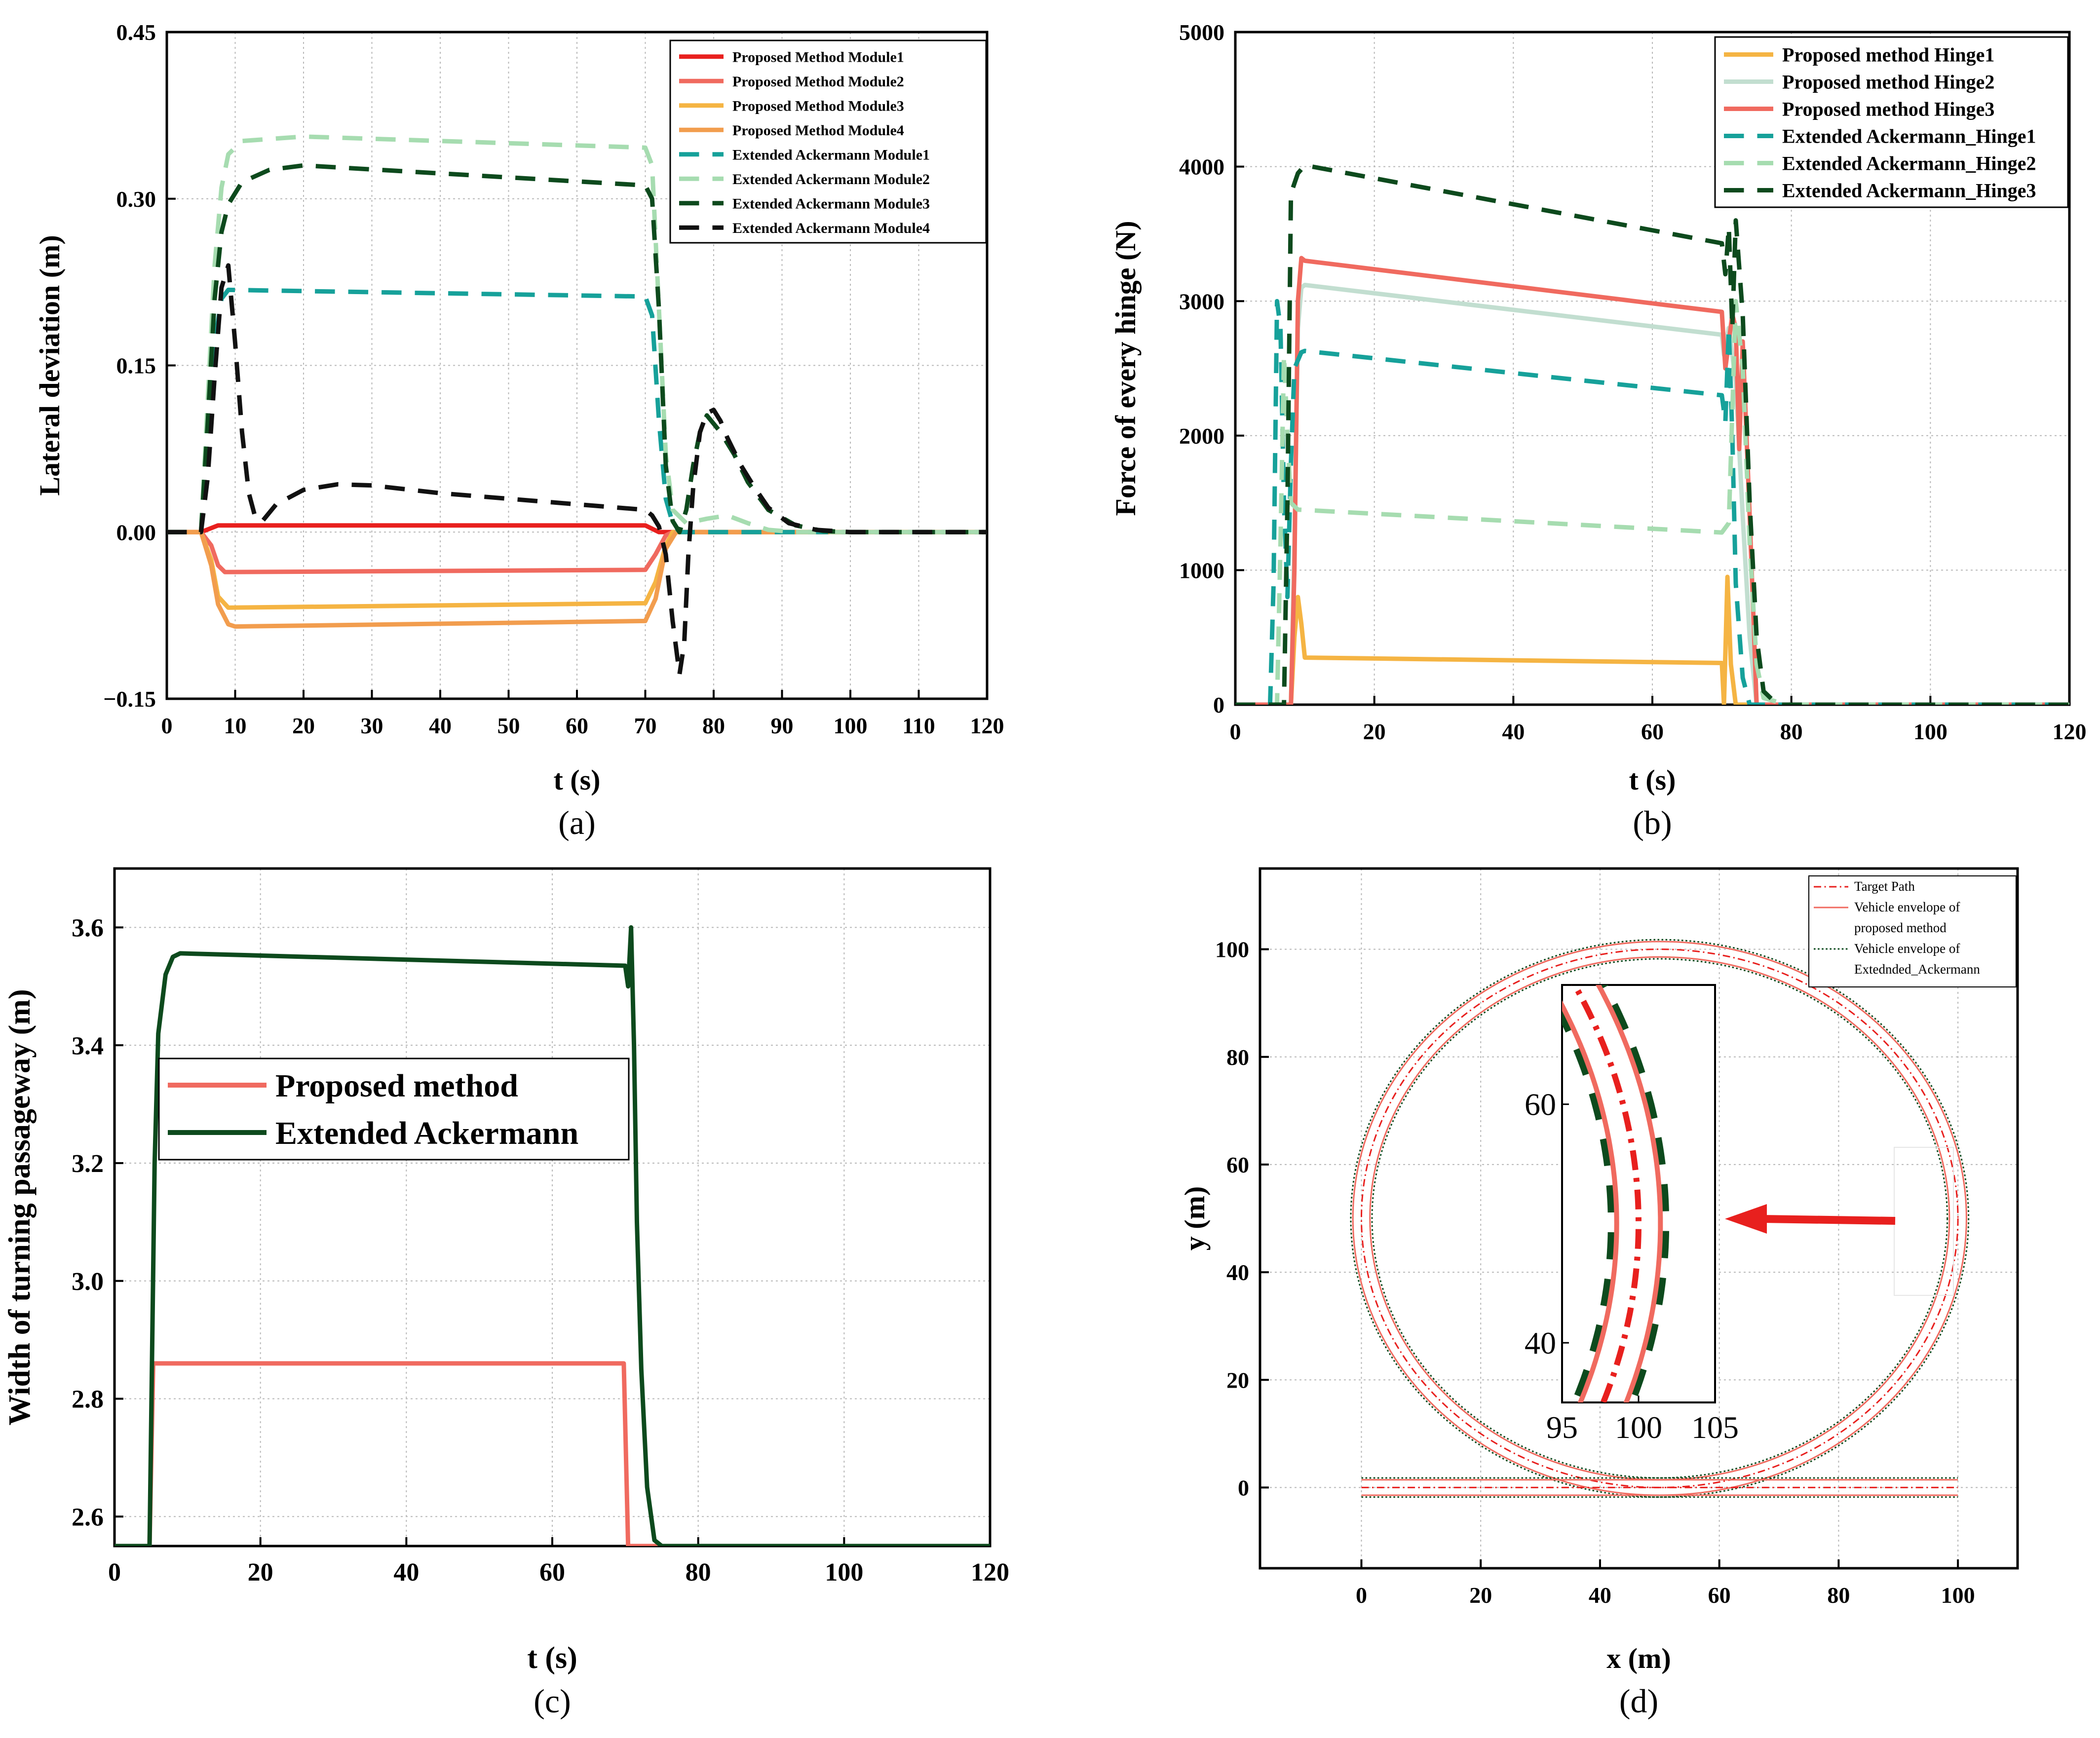 The width and height of the screenshot is (2100, 1738). I want to click on legend-label: Extended Ackermann Module1, so click(831, 155).